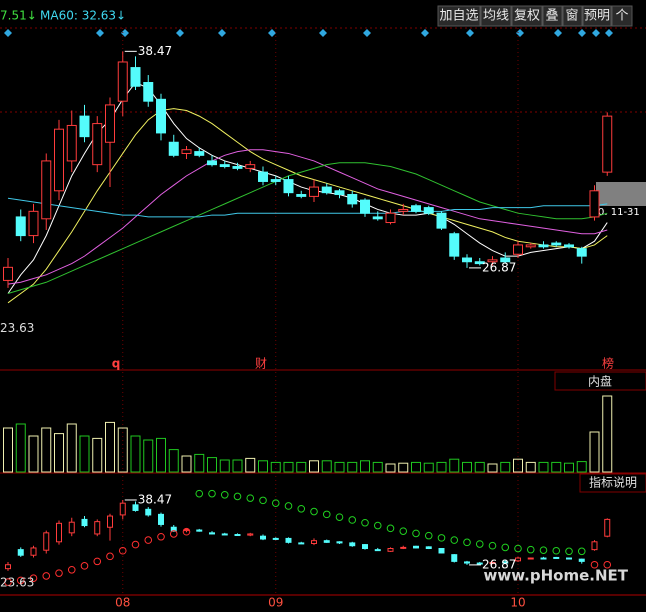  What do you see at coordinates (612, 483) in the screenshot?
I see `panel-button: 指标说明` at bounding box center [612, 483].